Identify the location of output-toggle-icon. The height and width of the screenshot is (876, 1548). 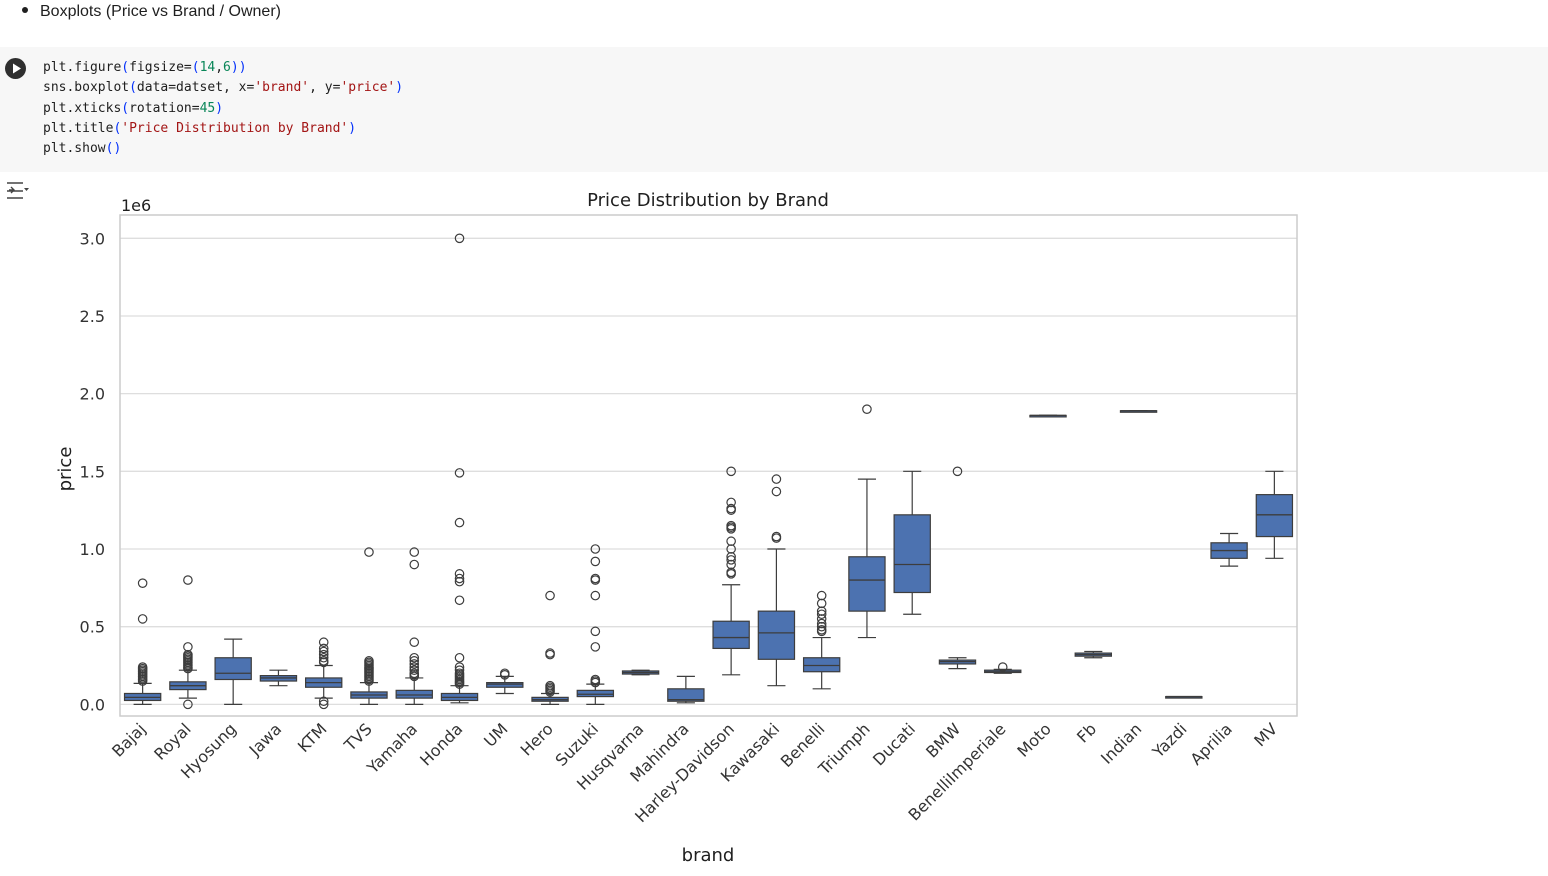
(17, 190).